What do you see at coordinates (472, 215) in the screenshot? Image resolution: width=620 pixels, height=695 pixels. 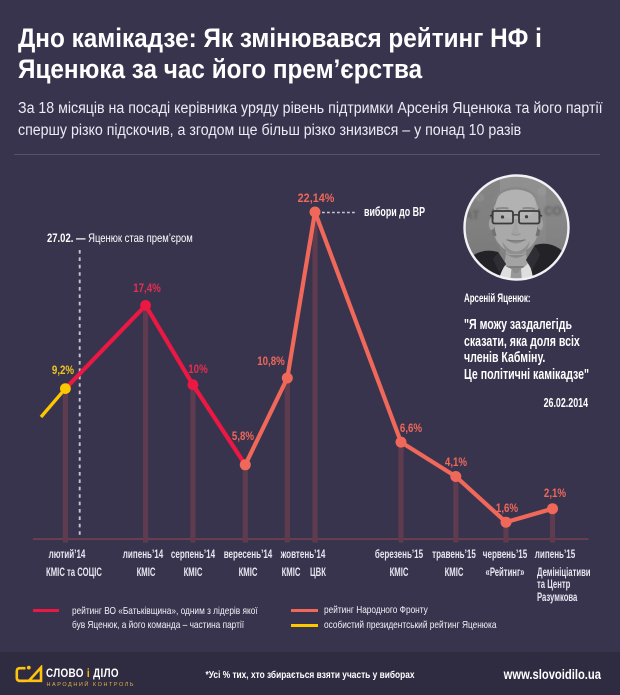 I see `svg-text: АТ` at bounding box center [472, 215].